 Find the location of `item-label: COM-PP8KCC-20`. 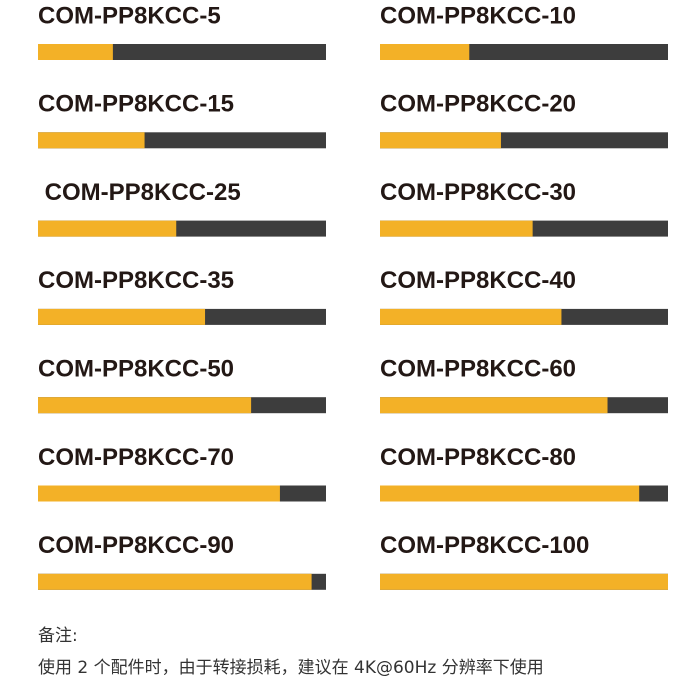

item-label: COM-PP8KCC-20 is located at coordinates (478, 104).